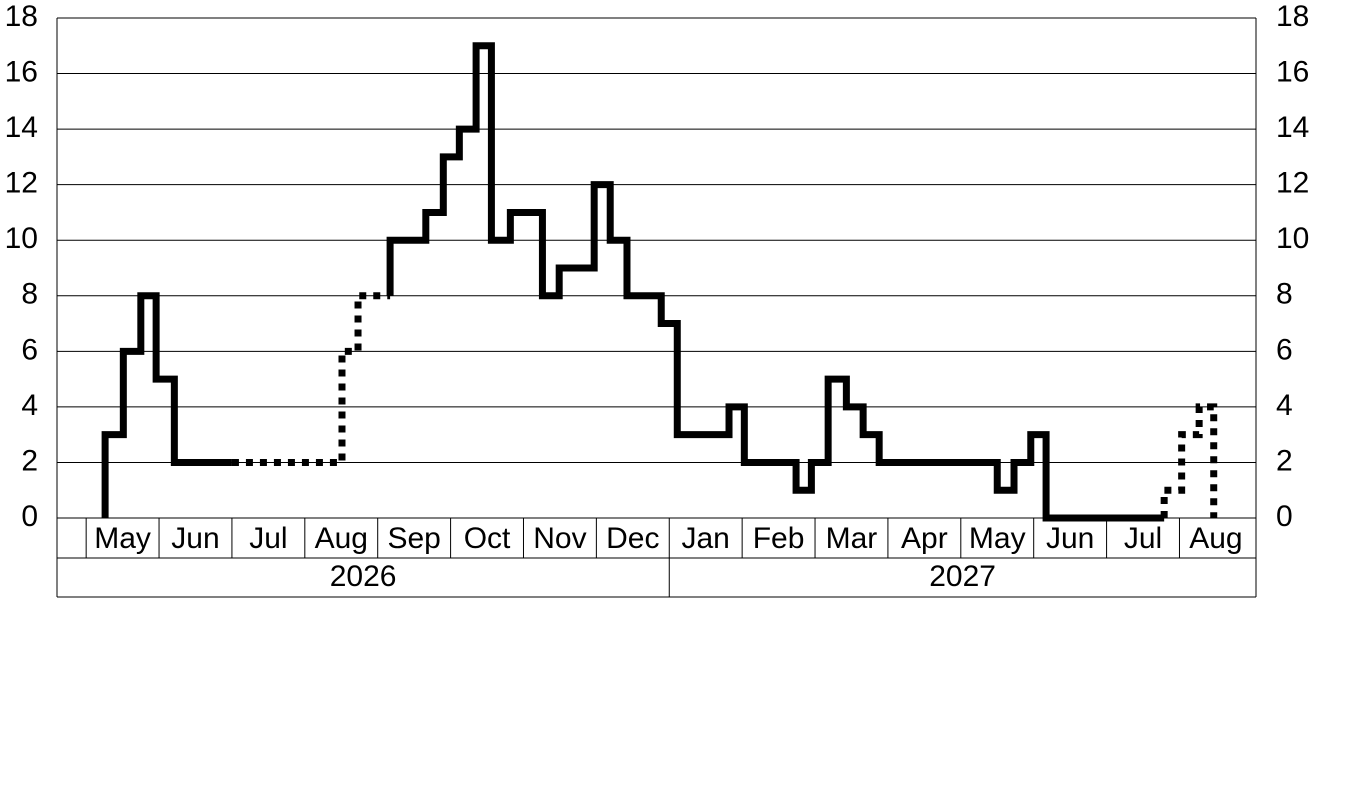  What do you see at coordinates (779, 538) in the screenshot?
I see `x-tick-label: Feb` at bounding box center [779, 538].